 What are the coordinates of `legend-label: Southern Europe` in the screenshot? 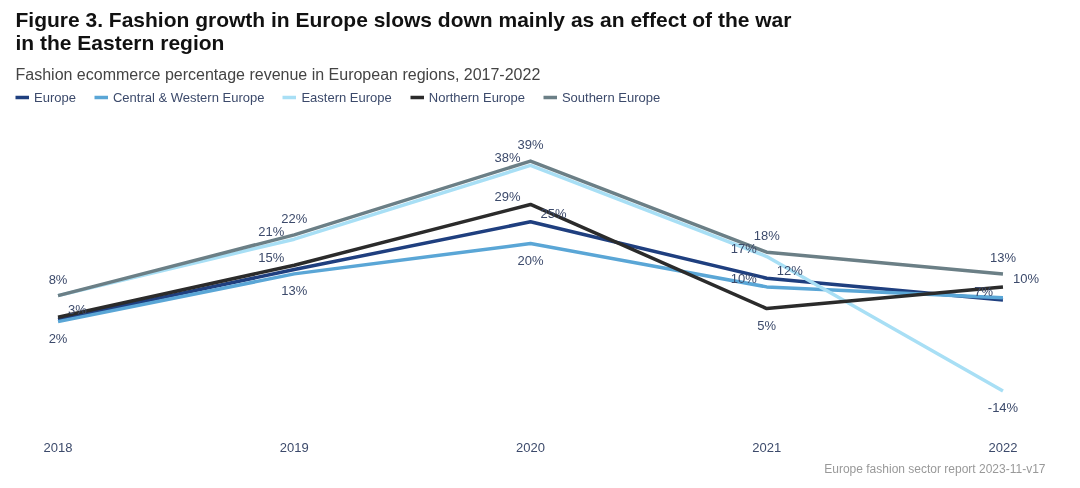 It's located at (611, 97).